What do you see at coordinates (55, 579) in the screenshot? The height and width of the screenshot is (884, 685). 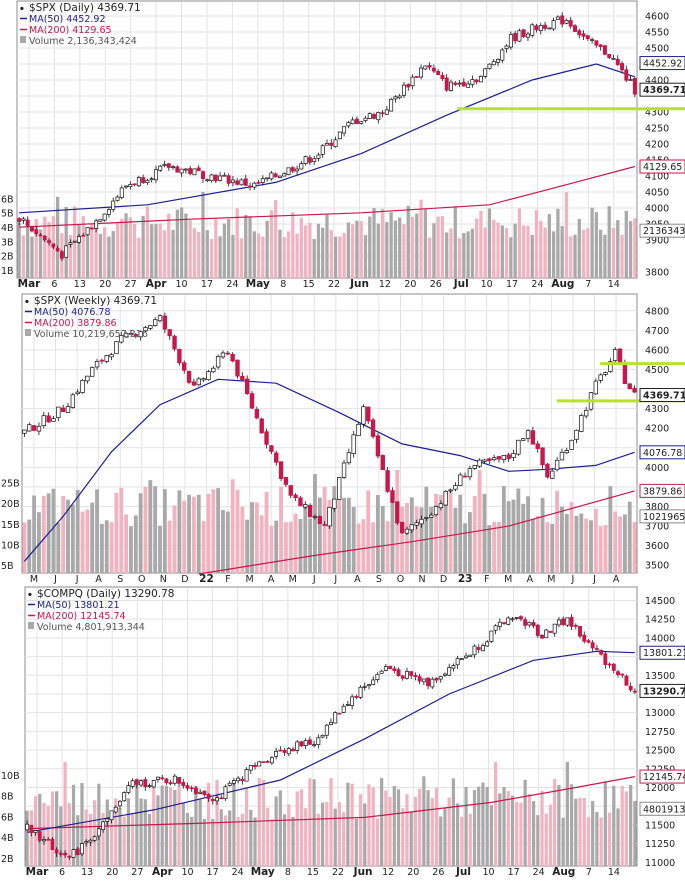 I see `spx-weekly-x-tick-label: J` at bounding box center [55, 579].